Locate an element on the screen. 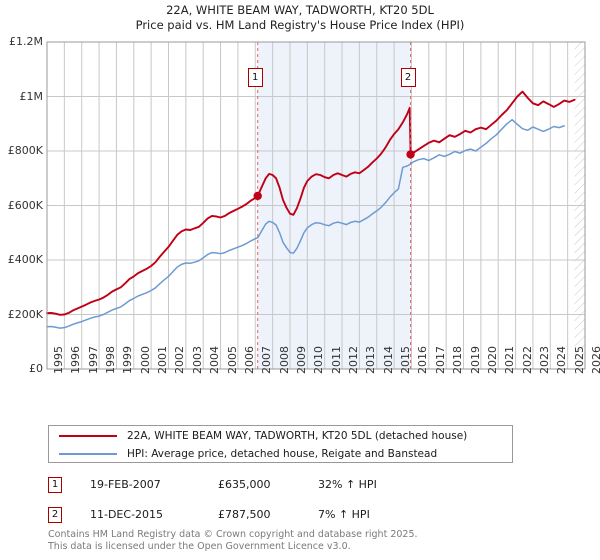 This screenshot has height=560, width=600. transaction-price: £787,500 is located at coordinates (244, 514).